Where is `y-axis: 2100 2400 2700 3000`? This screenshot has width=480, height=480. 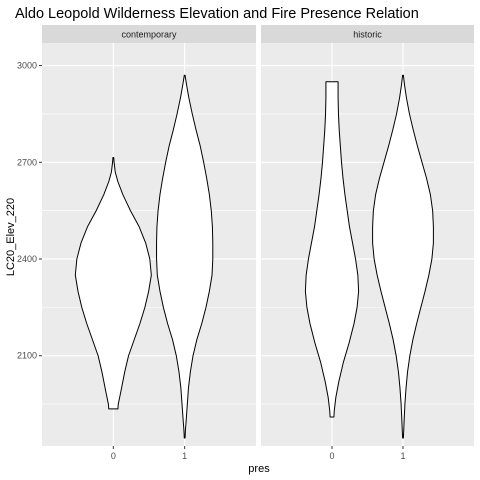 y-axis: 2100 2400 2700 3000 is located at coordinates (29, 211).